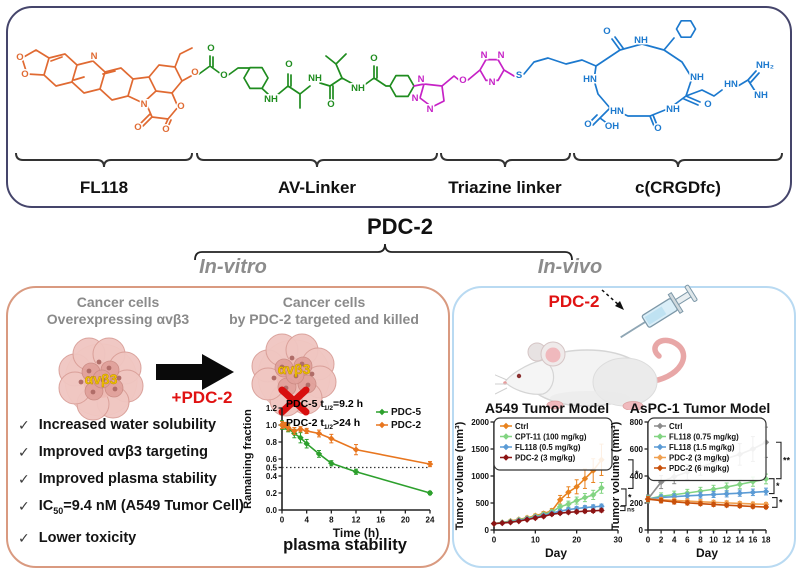 The height and width of the screenshot is (570, 799). Describe the element at coordinates (661, 540) in the screenshot. I see `svg-text: 2` at that location.